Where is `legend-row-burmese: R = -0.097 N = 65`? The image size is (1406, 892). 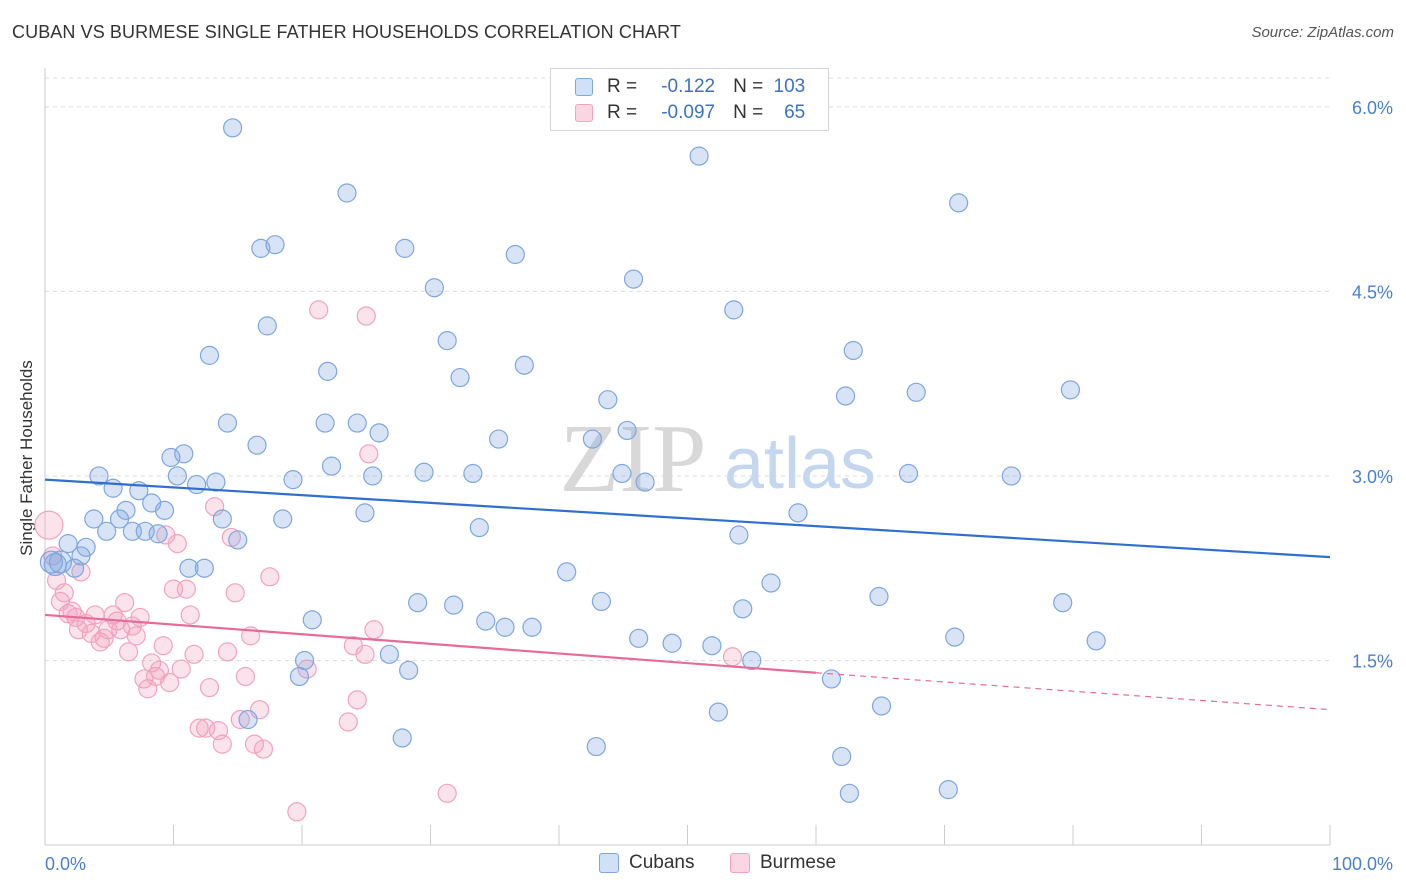
legend-row-burmese: R = -0.097 N = 65 is located at coordinates (690, 113).